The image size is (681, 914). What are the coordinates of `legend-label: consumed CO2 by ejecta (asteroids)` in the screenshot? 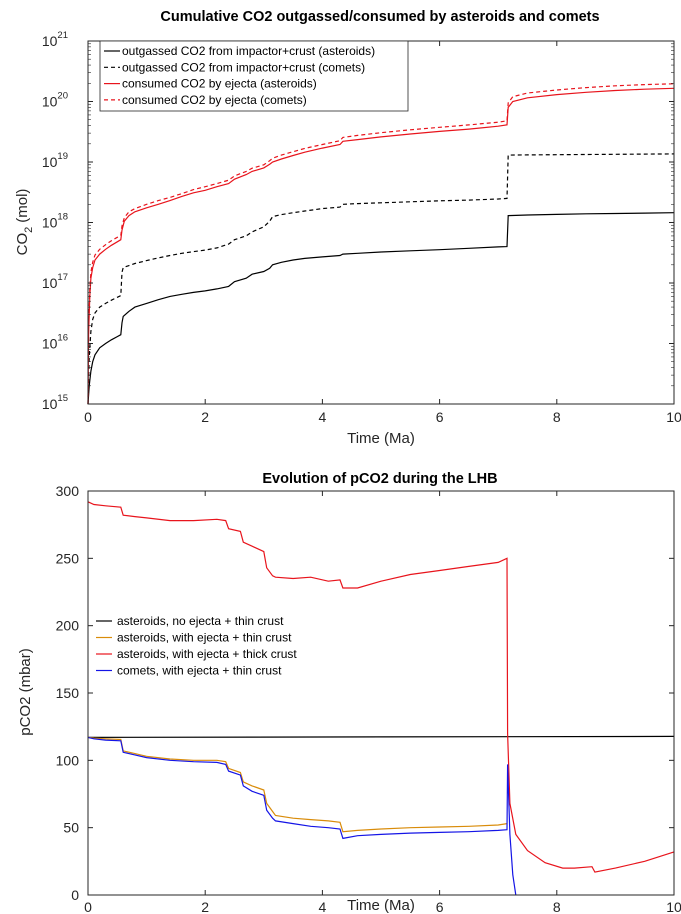 It's located at (219, 84).